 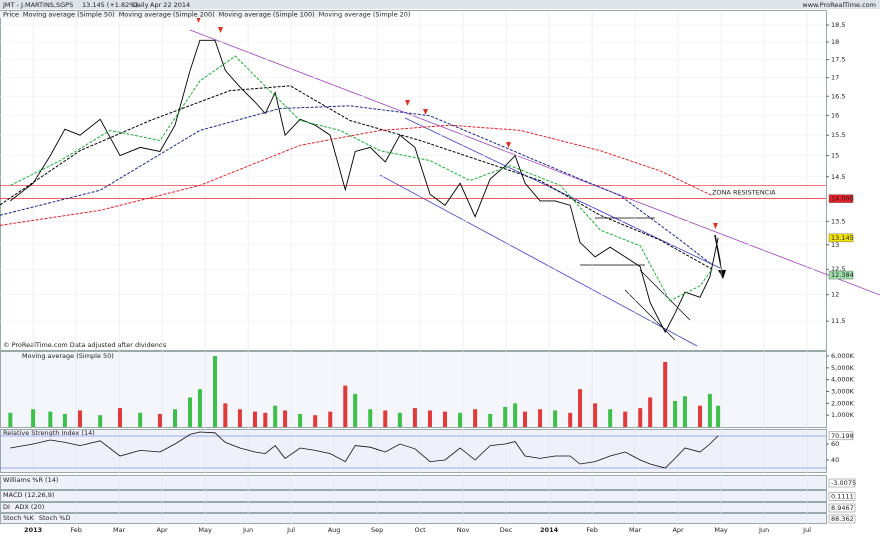 I want to click on panel-title: Stoch %K, so click(x=19, y=518).